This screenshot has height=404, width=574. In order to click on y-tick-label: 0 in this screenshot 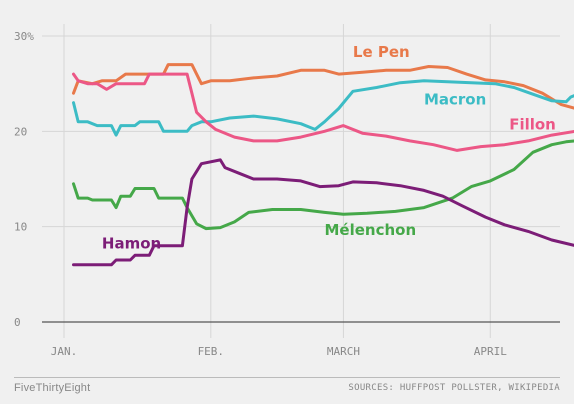, I will do `click(17, 322)`.